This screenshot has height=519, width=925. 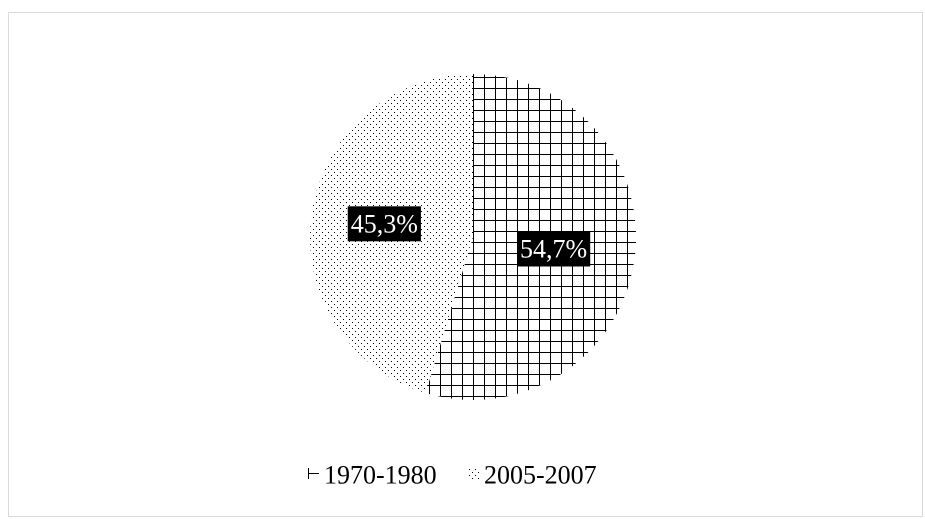 What do you see at coordinates (380, 475) in the screenshot?
I see `legend-label-1970-1980: 1970-1980` at bounding box center [380, 475].